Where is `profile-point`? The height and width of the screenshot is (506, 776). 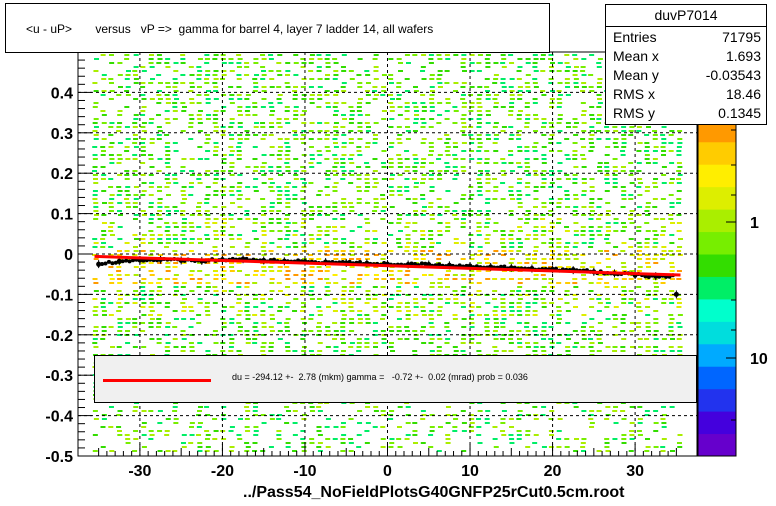 profile-point is located at coordinates (439, 264).